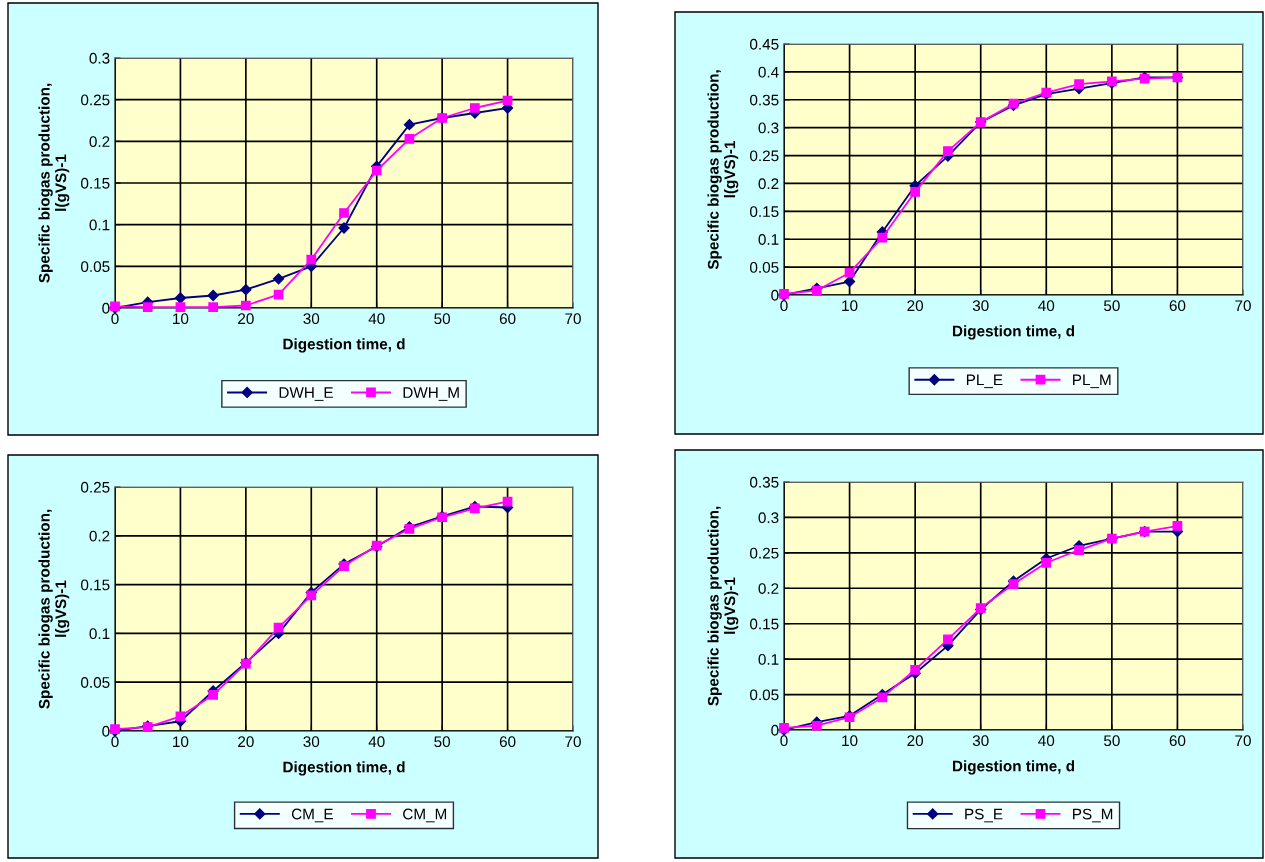 This screenshot has height=862, width=1265. Describe the element at coordinates (984, 815) in the screenshot. I see `legend-label: PS_E` at that location.